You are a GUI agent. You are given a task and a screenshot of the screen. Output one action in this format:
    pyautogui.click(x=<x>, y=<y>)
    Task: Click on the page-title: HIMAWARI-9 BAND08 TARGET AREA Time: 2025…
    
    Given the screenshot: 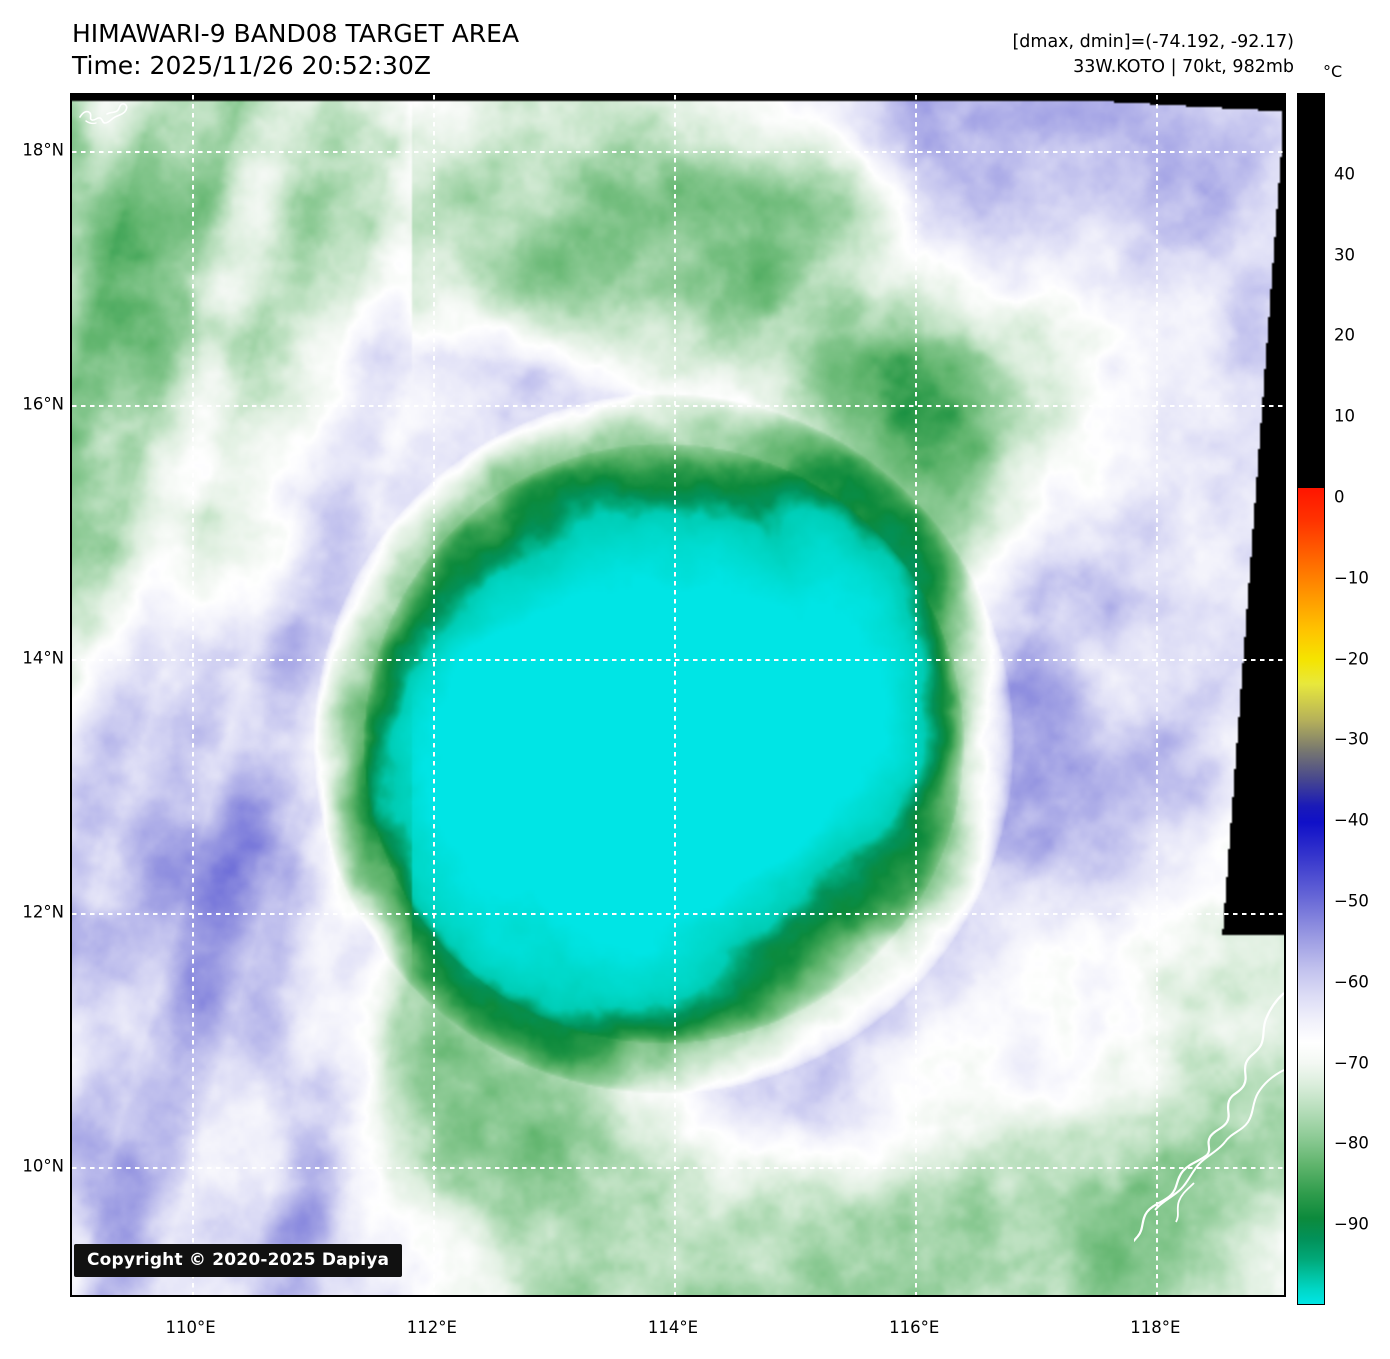 What is the action you would take?
    pyautogui.click(x=295, y=50)
    